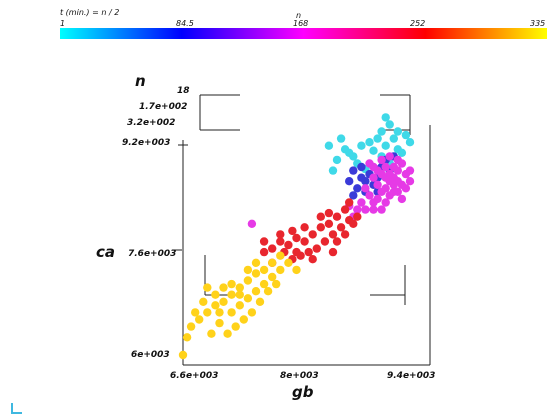  Describe the element at coordinates (63, 23) in the screenshot. I see `colorbar-tick-1: 1` at that location.